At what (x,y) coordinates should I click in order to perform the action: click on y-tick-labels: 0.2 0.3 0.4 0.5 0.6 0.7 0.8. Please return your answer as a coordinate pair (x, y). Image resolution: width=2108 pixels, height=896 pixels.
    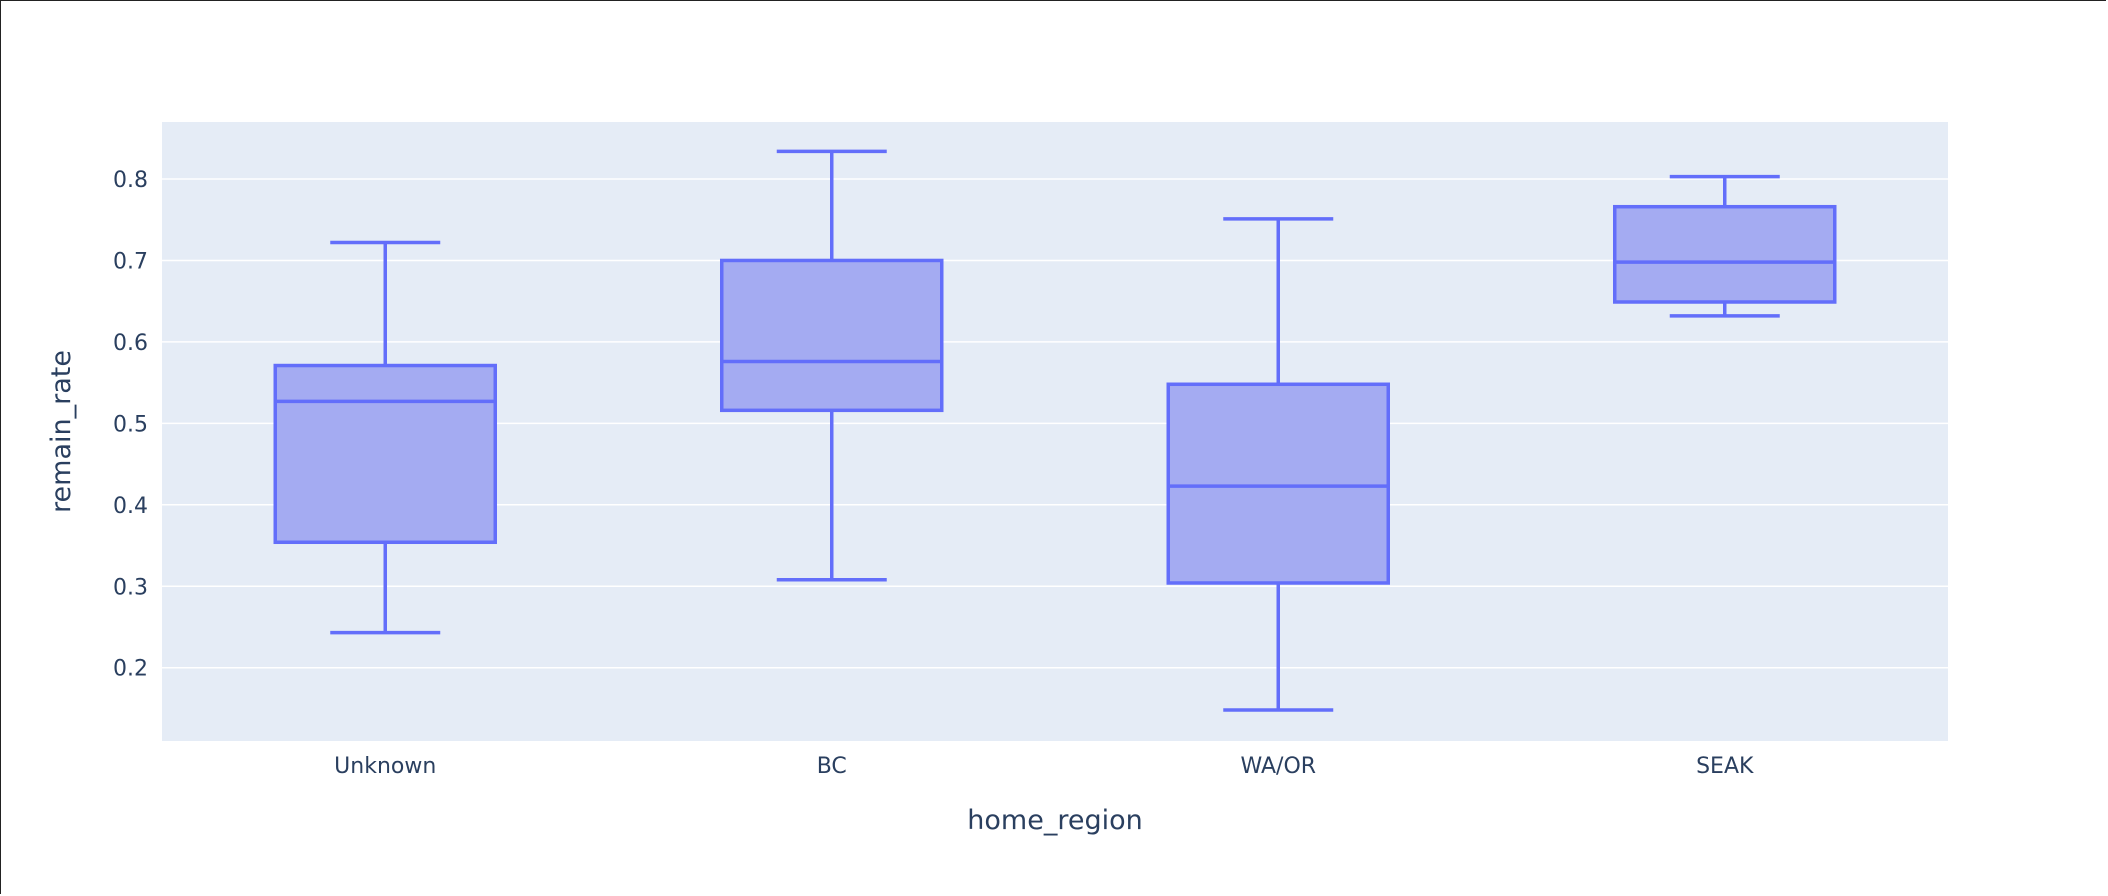
    Looking at the image, I should click on (130, 425).